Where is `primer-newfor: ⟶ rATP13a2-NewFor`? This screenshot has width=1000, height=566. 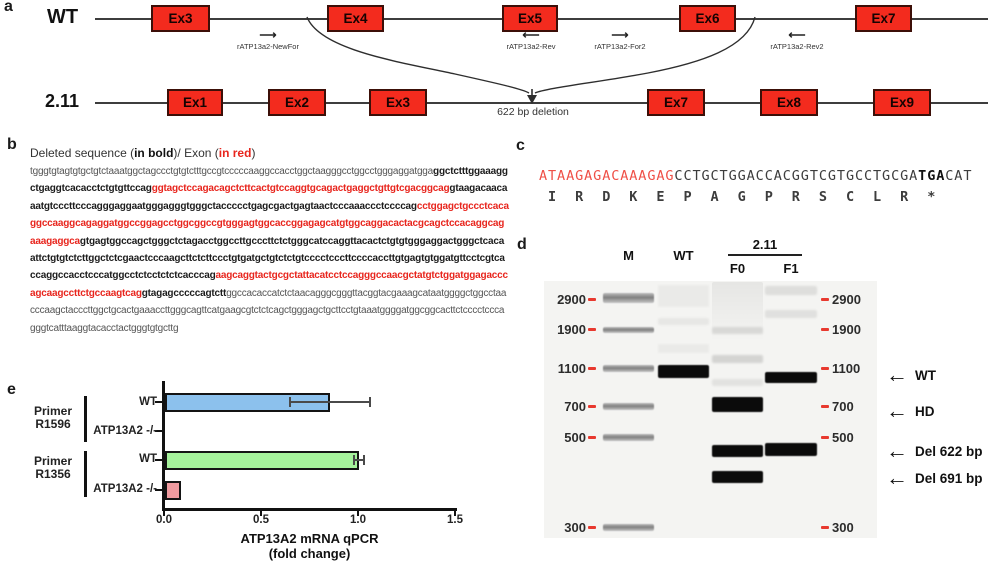 primer-newfor: ⟶ rATP13a2-NewFor is located at coordinates (268, 39).